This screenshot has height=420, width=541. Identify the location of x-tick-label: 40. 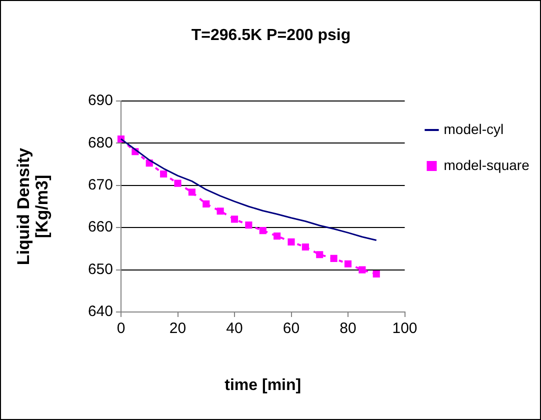
(234, 329).